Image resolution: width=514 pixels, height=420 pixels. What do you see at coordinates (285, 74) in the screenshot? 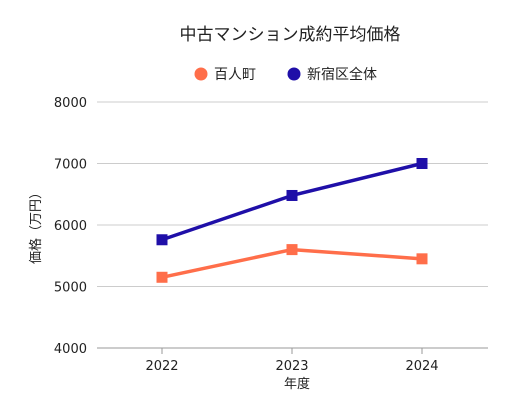
I see `legend: 百人町 新宿区全体` at bounding box center [285, 74].